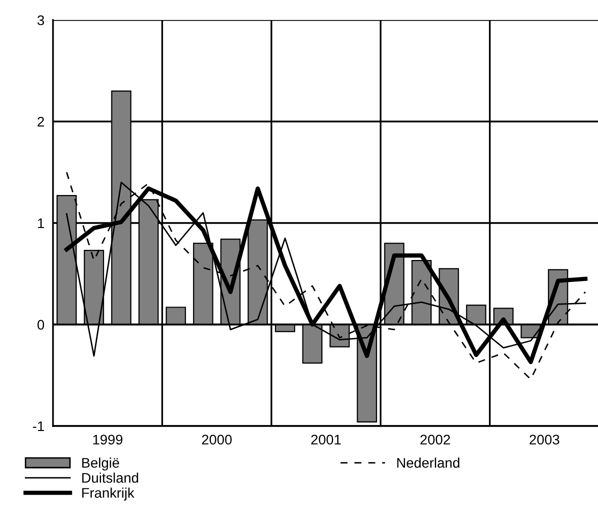  What do you see at coordinates (41, 223) in the screenshot?
I see `y-tick-label: 1` at bounding box center [41, 223].